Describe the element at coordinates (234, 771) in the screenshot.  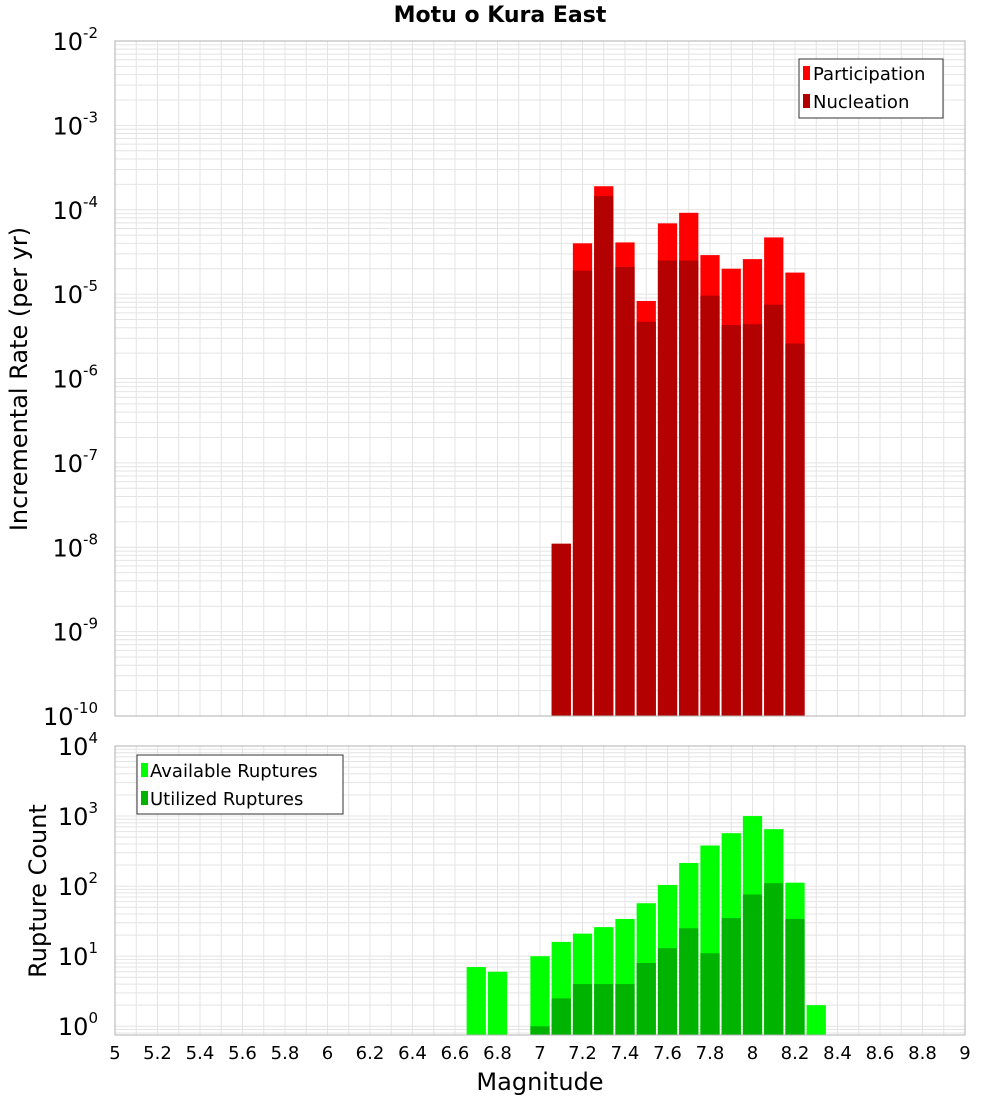
I see `available-ruptures-legend-label: Available Ruptures` at that location.